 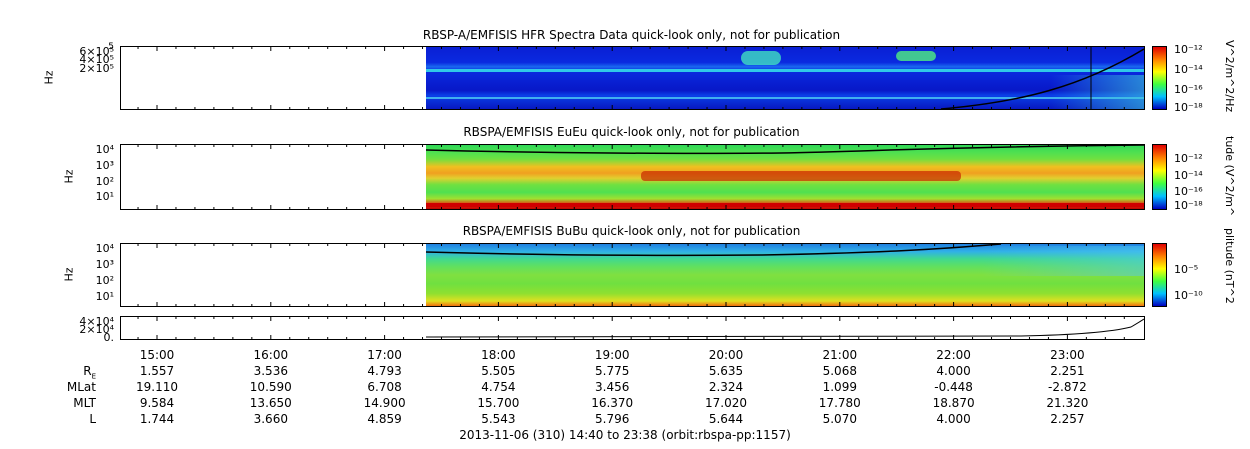 I want to click on eph-value: 19.110, so click(x=157, y=387).